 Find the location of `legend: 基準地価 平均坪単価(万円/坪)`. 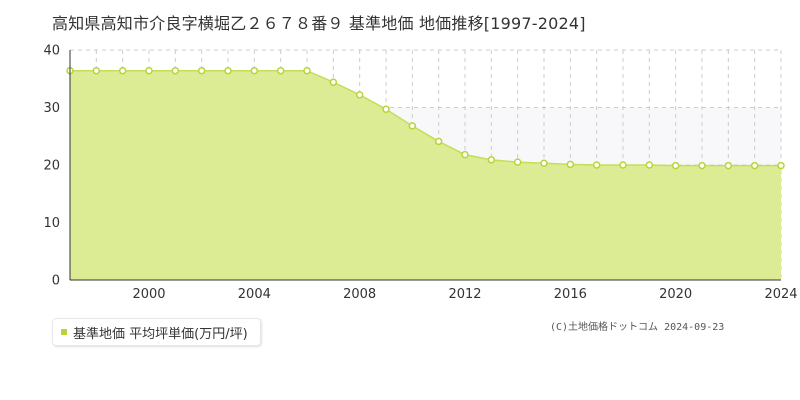

legend: 基準地価 平均坪単価(万円/坪) is located at coordinates (156, 332).